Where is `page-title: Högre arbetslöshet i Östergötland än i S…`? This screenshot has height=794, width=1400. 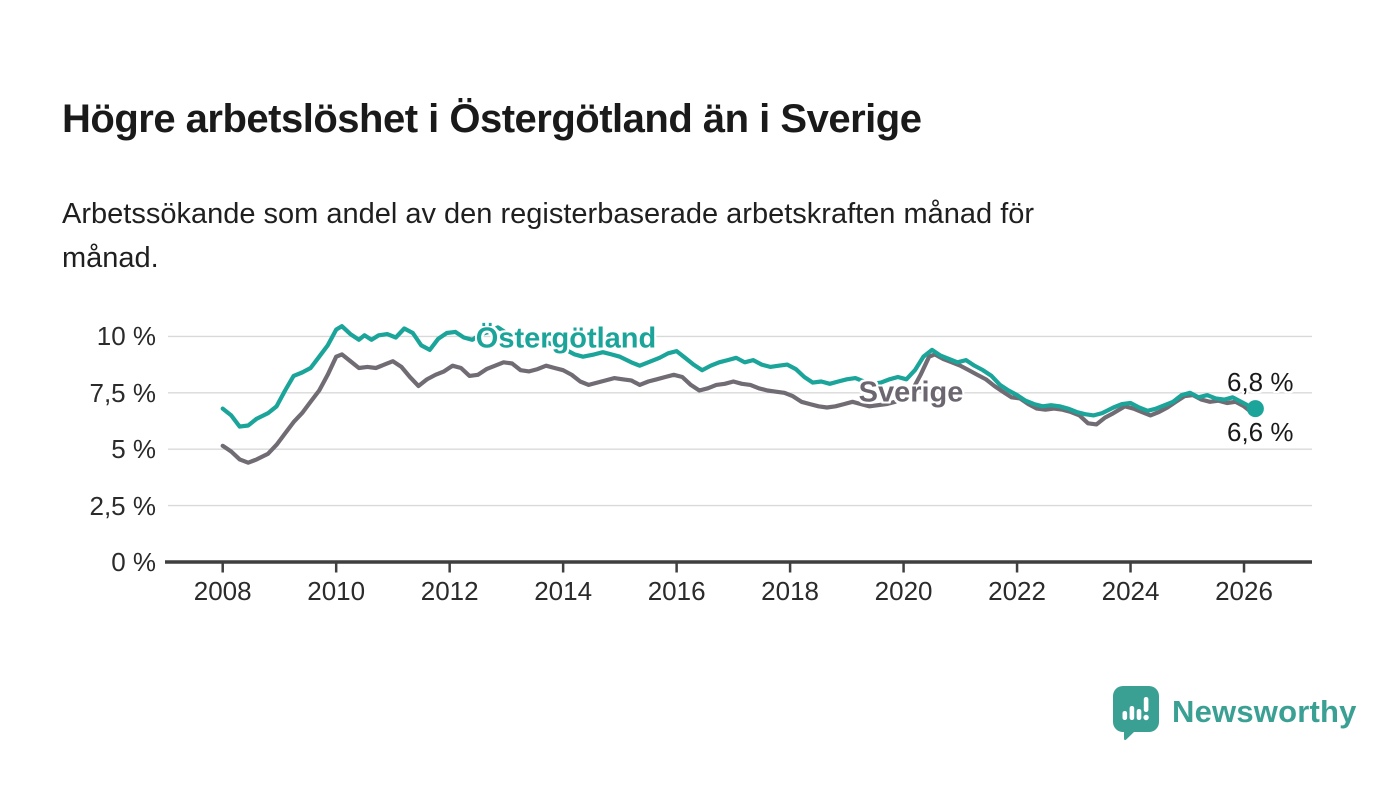
page-title: Högre arbetslöshet i Östergötland än i S… is located at coordinates (492, 118).